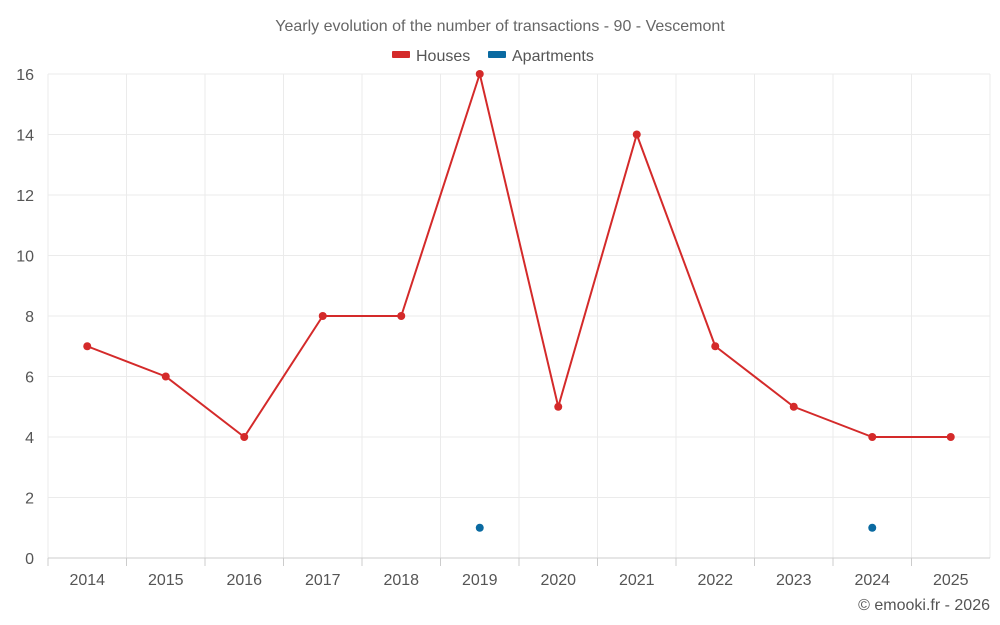  I want to click on y-axis: 0 2 4 6 8 10 12 14 16, so click(25, 317).